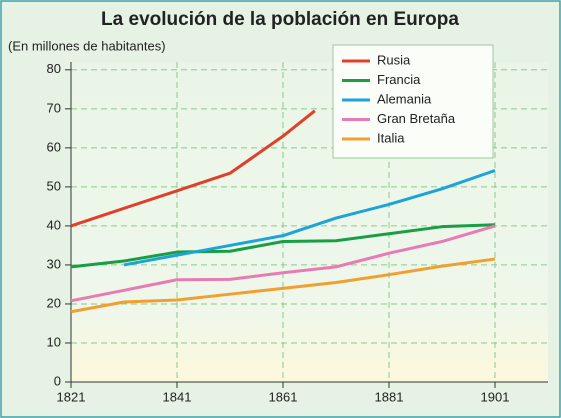 Image resolution: width=561 pixels, height=418 pixels. I want to click on y-tick-label: 10, so click(54, 341).